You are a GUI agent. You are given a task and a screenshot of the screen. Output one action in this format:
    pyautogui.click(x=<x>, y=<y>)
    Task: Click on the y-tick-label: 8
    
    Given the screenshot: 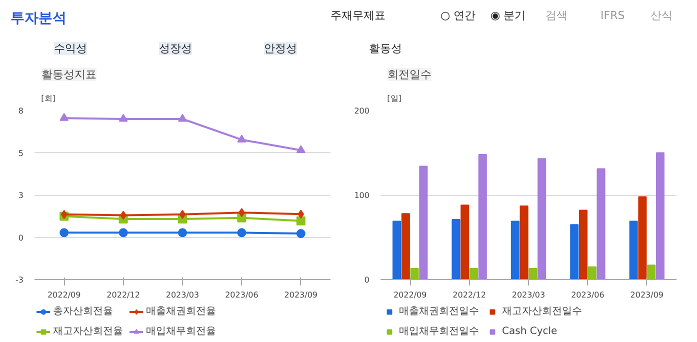 What is the action you would take?
    pyautogui.click(x=21, y=111)
    